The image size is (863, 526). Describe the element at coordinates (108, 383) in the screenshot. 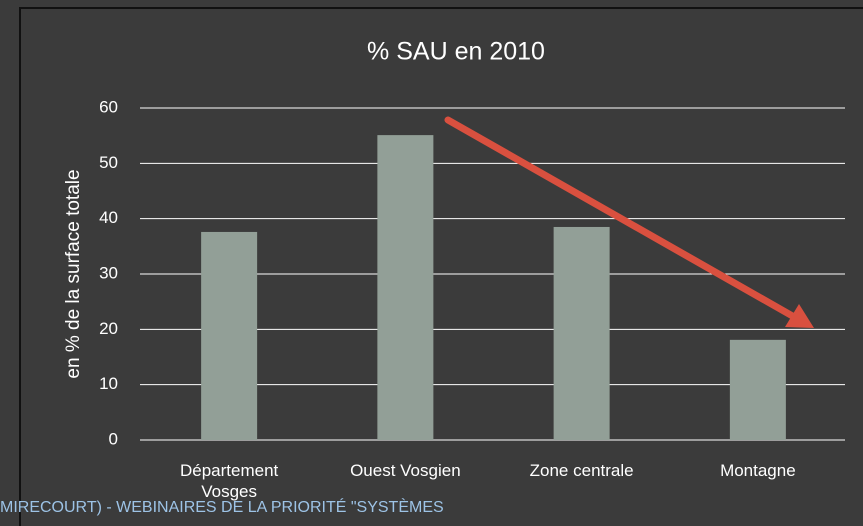

I see `y-tick-label: 10` at that location.